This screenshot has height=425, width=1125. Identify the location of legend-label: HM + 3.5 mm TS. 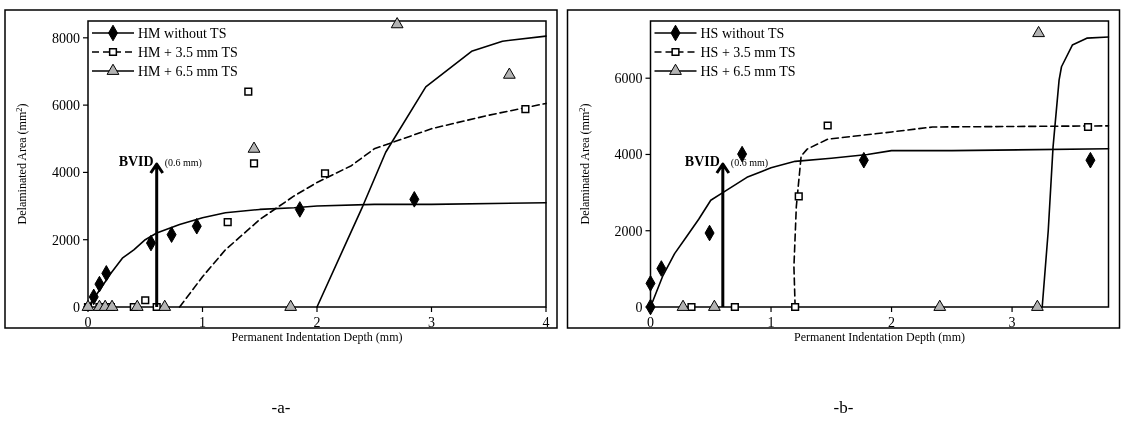
(188, 52).